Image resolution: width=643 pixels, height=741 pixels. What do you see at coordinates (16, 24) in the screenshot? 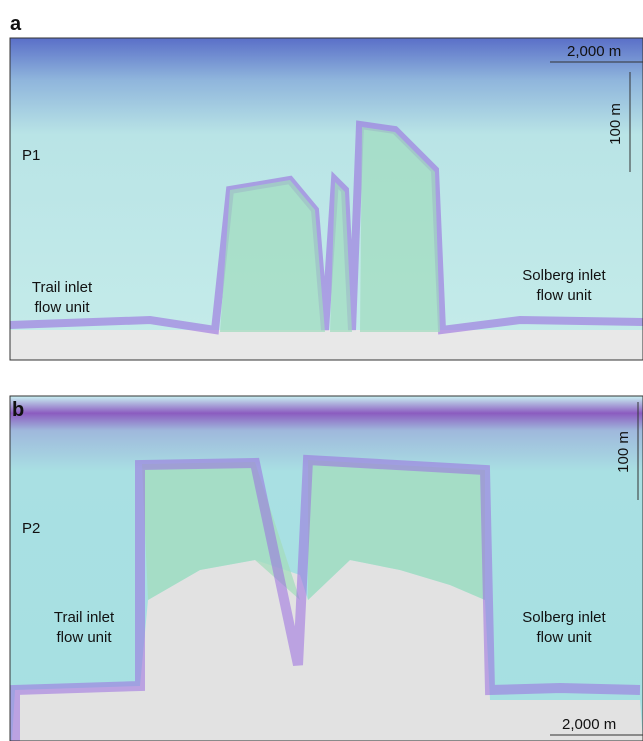
I see `panel-label: a` at bounding box center [16, 24].